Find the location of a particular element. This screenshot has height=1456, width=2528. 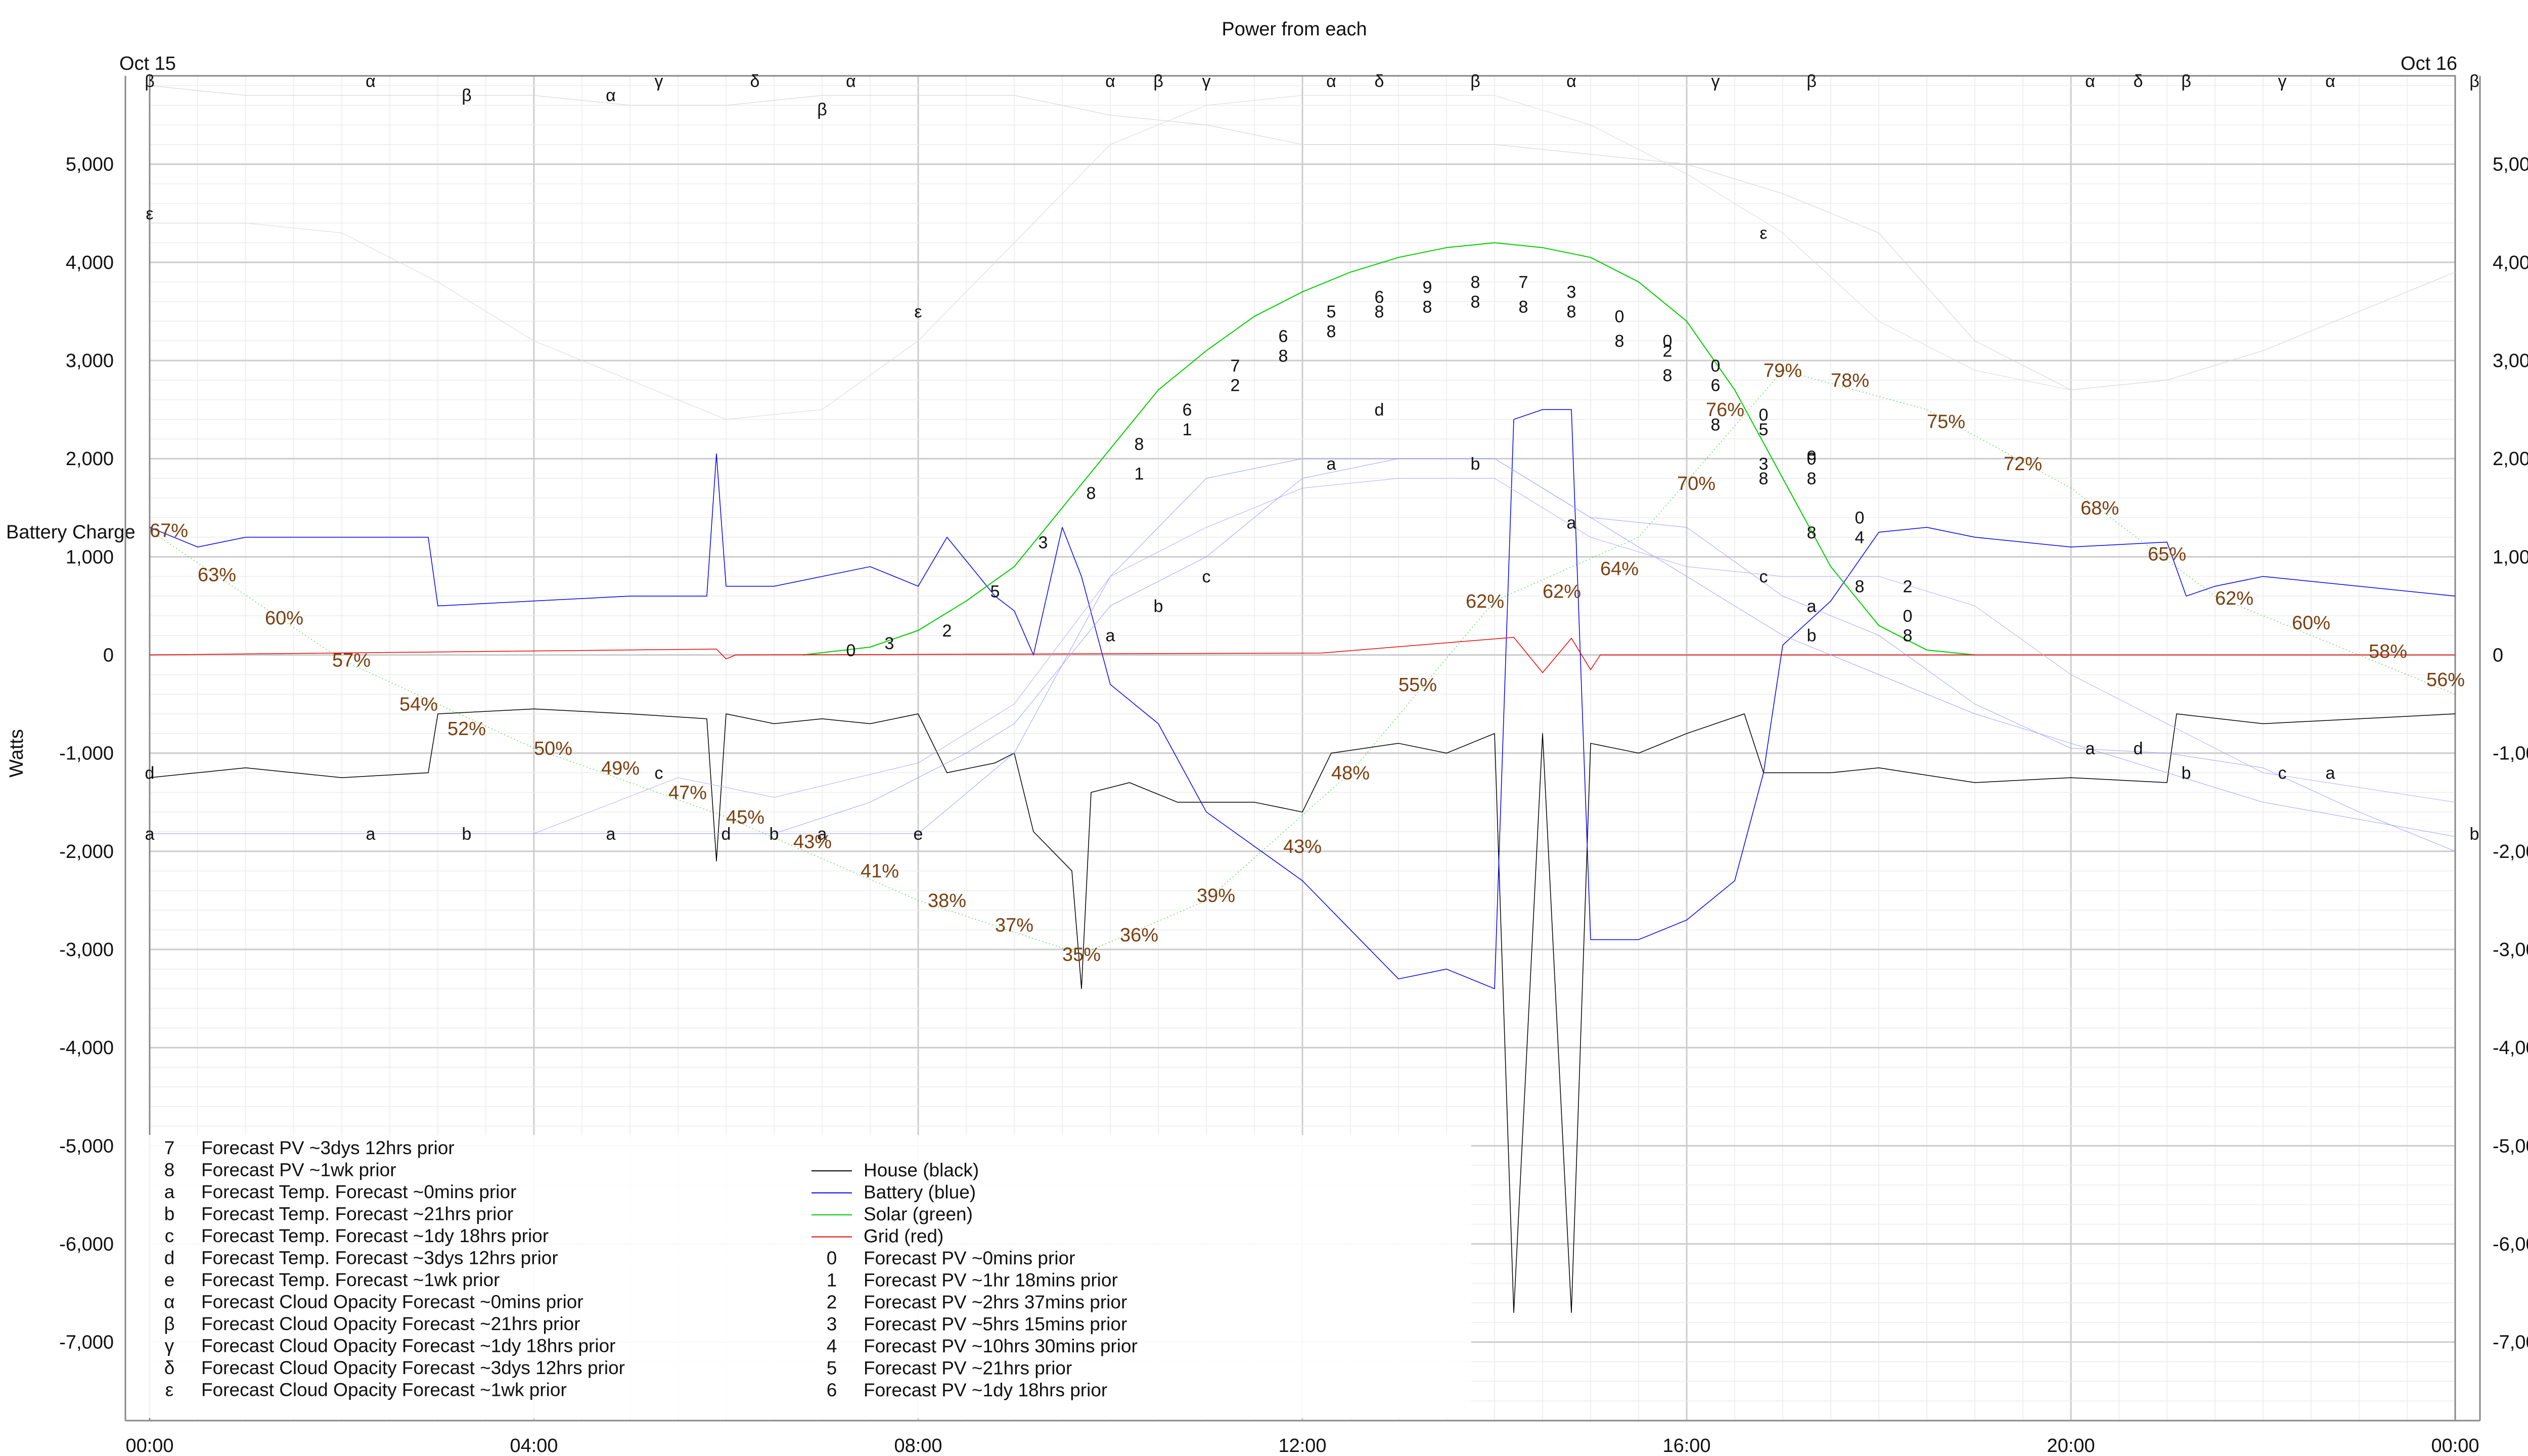

legend-symbol: b is located at coordinates (170, 1214).